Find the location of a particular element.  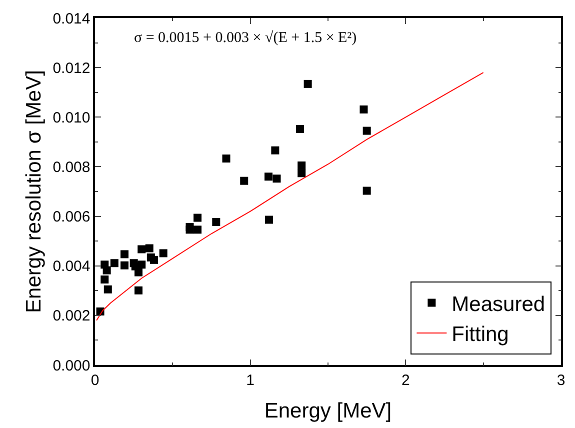

y-tick-label: 0.002 is located at coordinates (71, 316).